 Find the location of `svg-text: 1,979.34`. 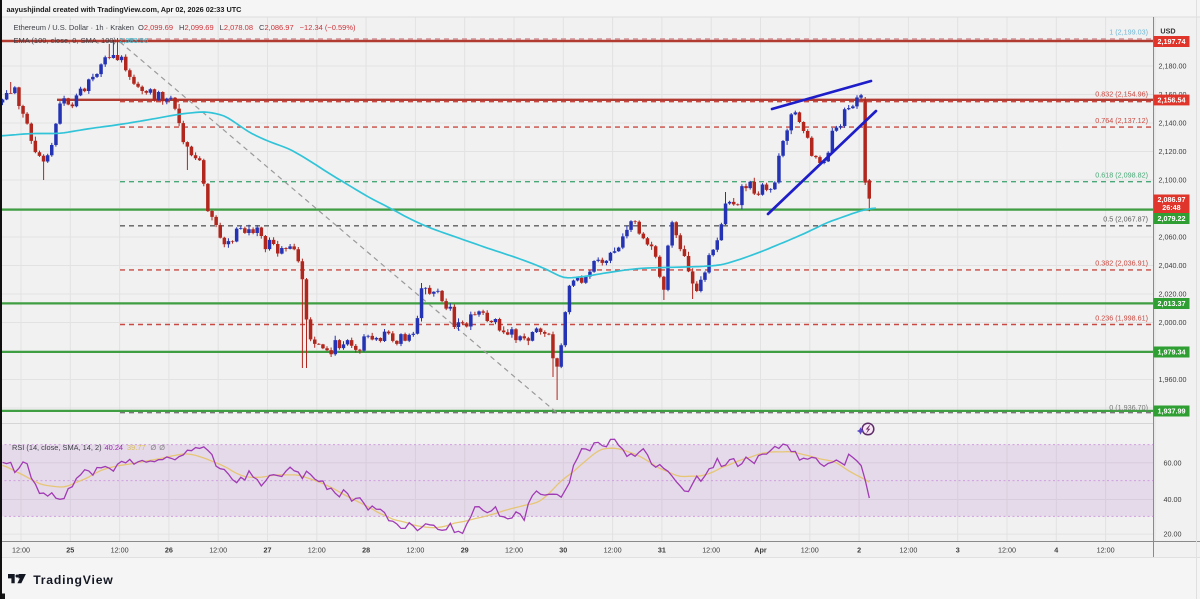

svg-text: 1,979.34 is located at coordinates (1172, 352).